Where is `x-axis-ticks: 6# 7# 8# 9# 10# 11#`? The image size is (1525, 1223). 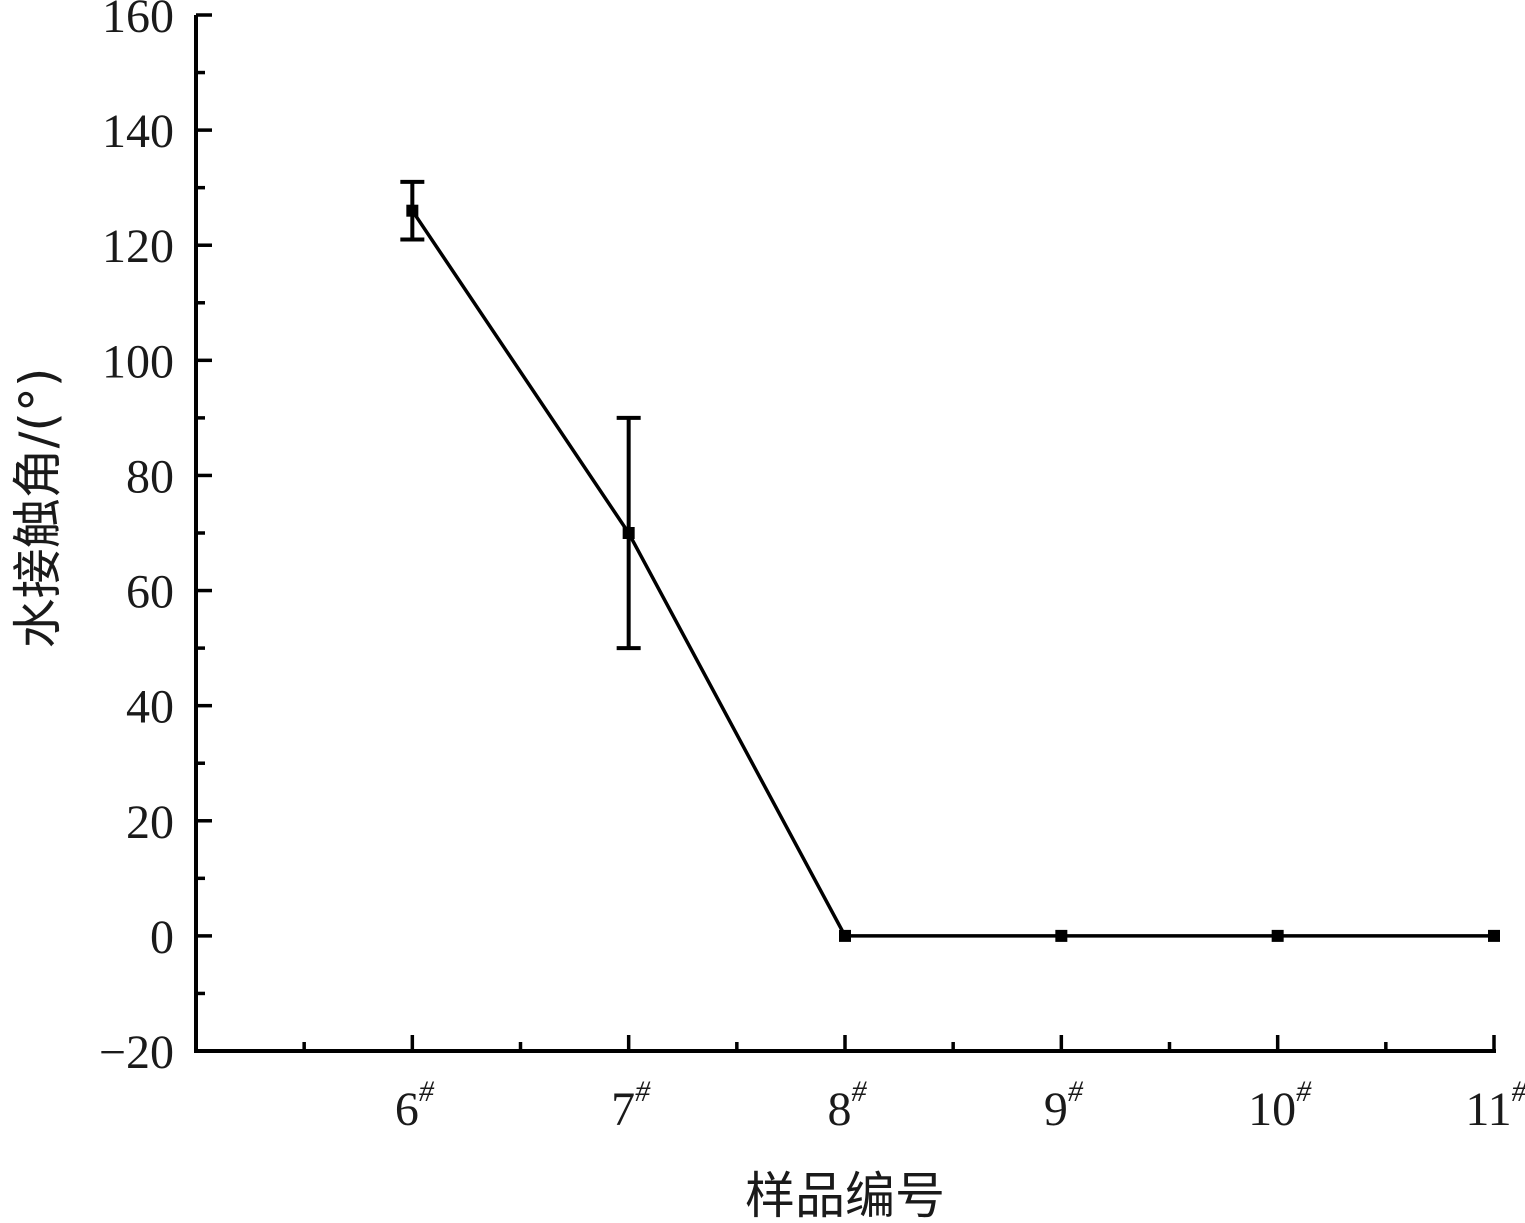
x-axis-ticks: 6# 7# 8# 9# 10# 11# is located at coordinates (859, 1085).